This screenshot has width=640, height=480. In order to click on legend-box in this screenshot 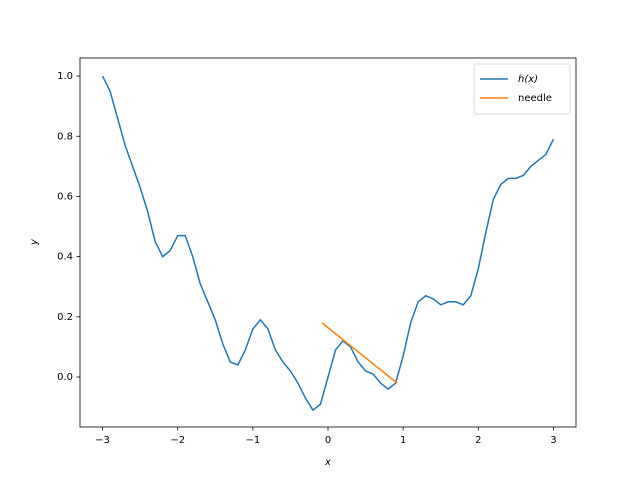, I will do `click(522, 89)`.